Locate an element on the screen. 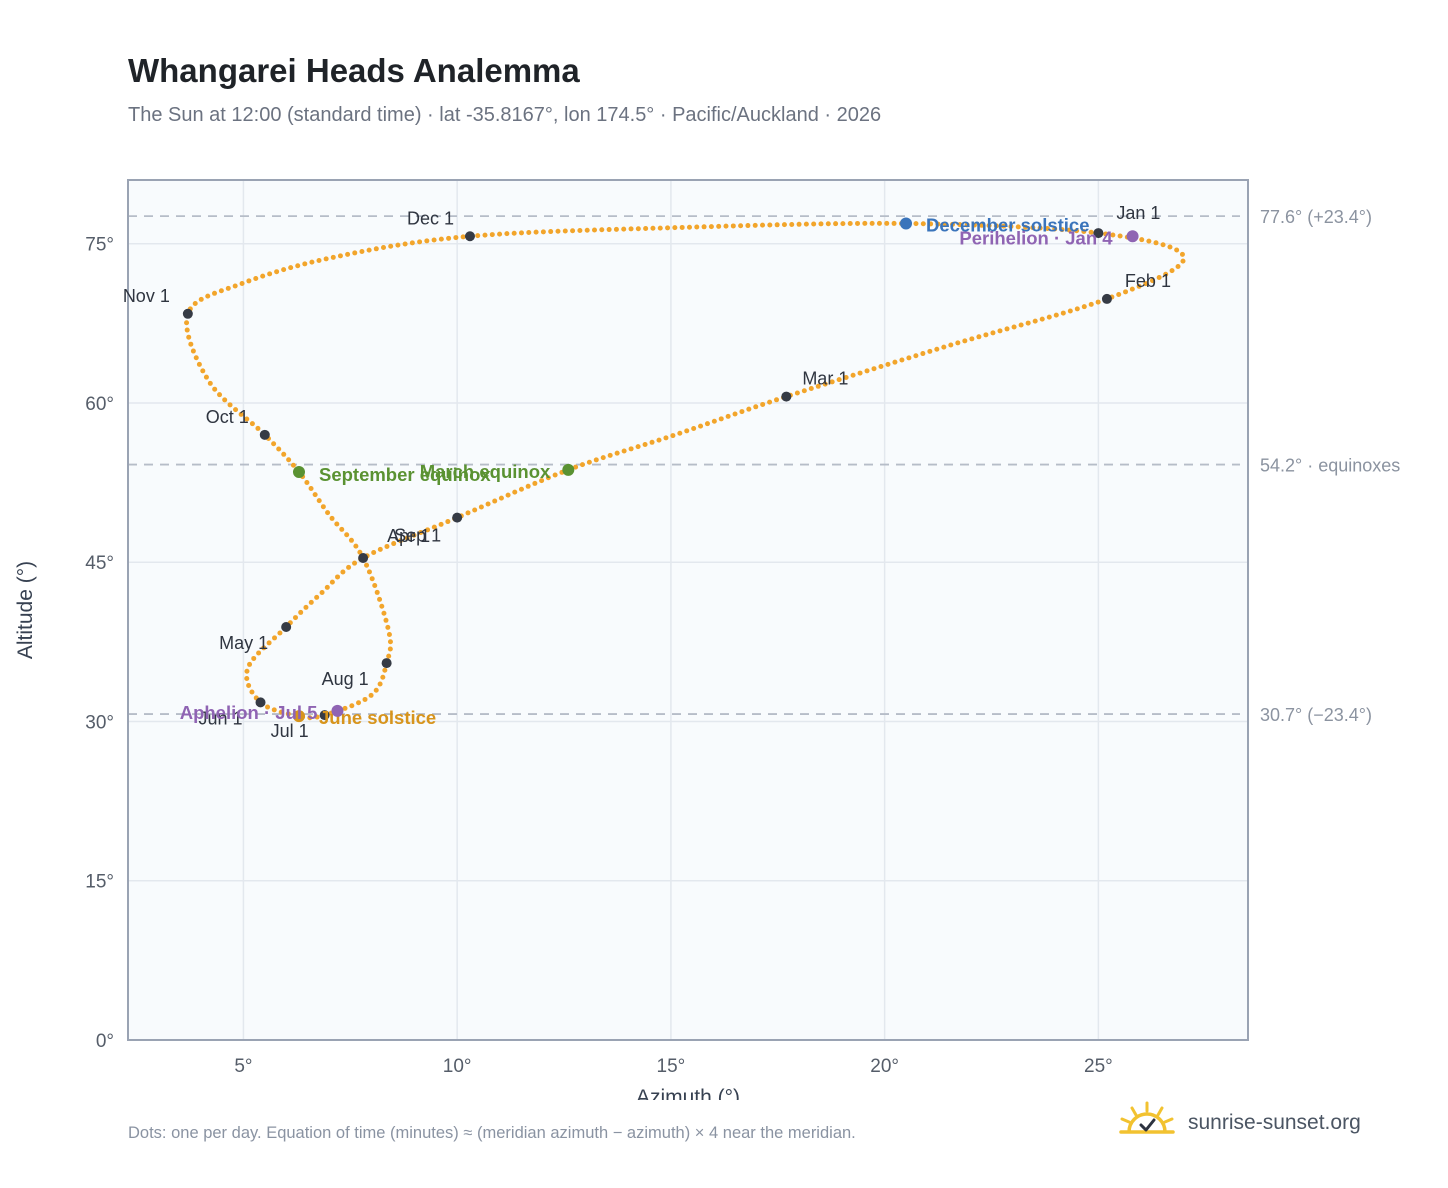  brand: sunrise-sunset.org is located at coordinates (1239, 1123).